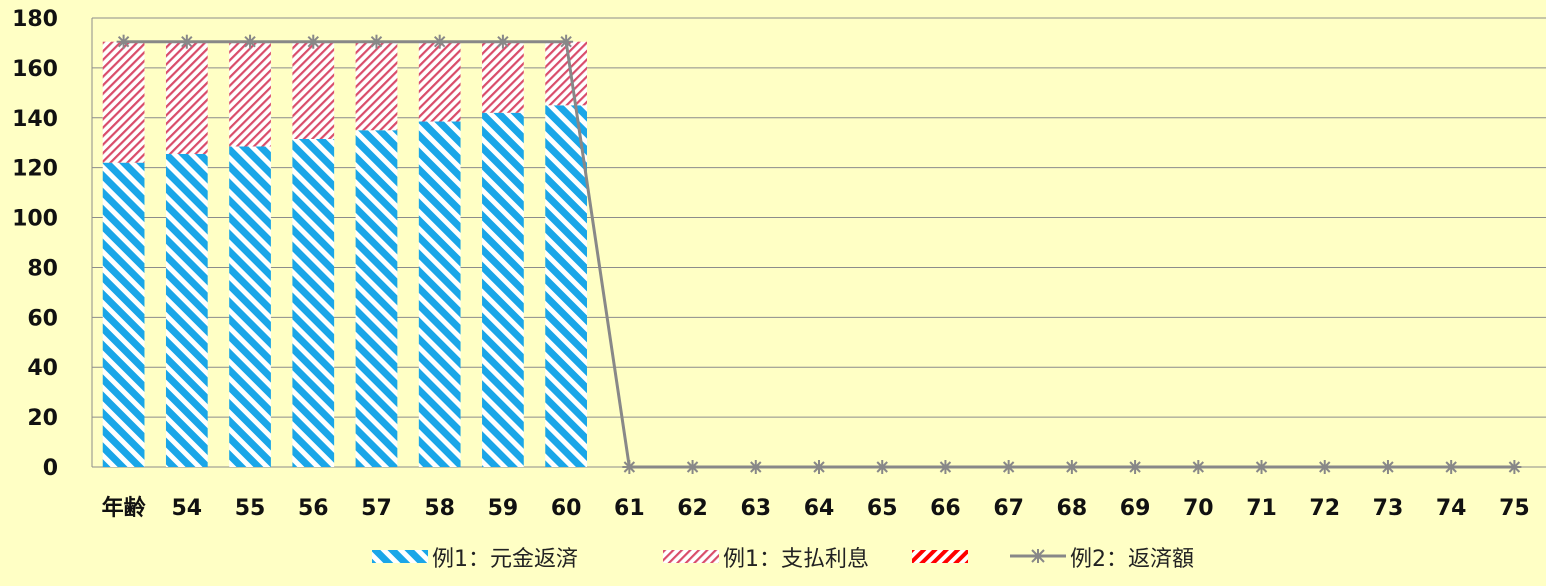 The height and width of the screenshot is (586, 1546). I want to click on y-tick-label: 0, so click(50, 468).